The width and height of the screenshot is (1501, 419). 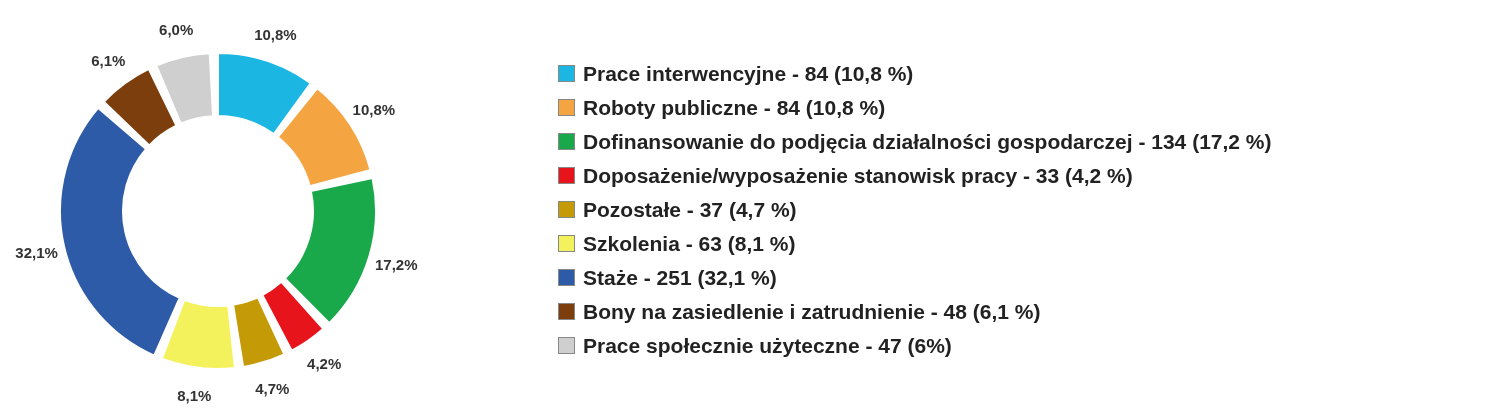 I want to click on legend-label: Bony na zasiedlenie i zatrudnienie - 48 (6,1 %), so click(x=812, y=311).